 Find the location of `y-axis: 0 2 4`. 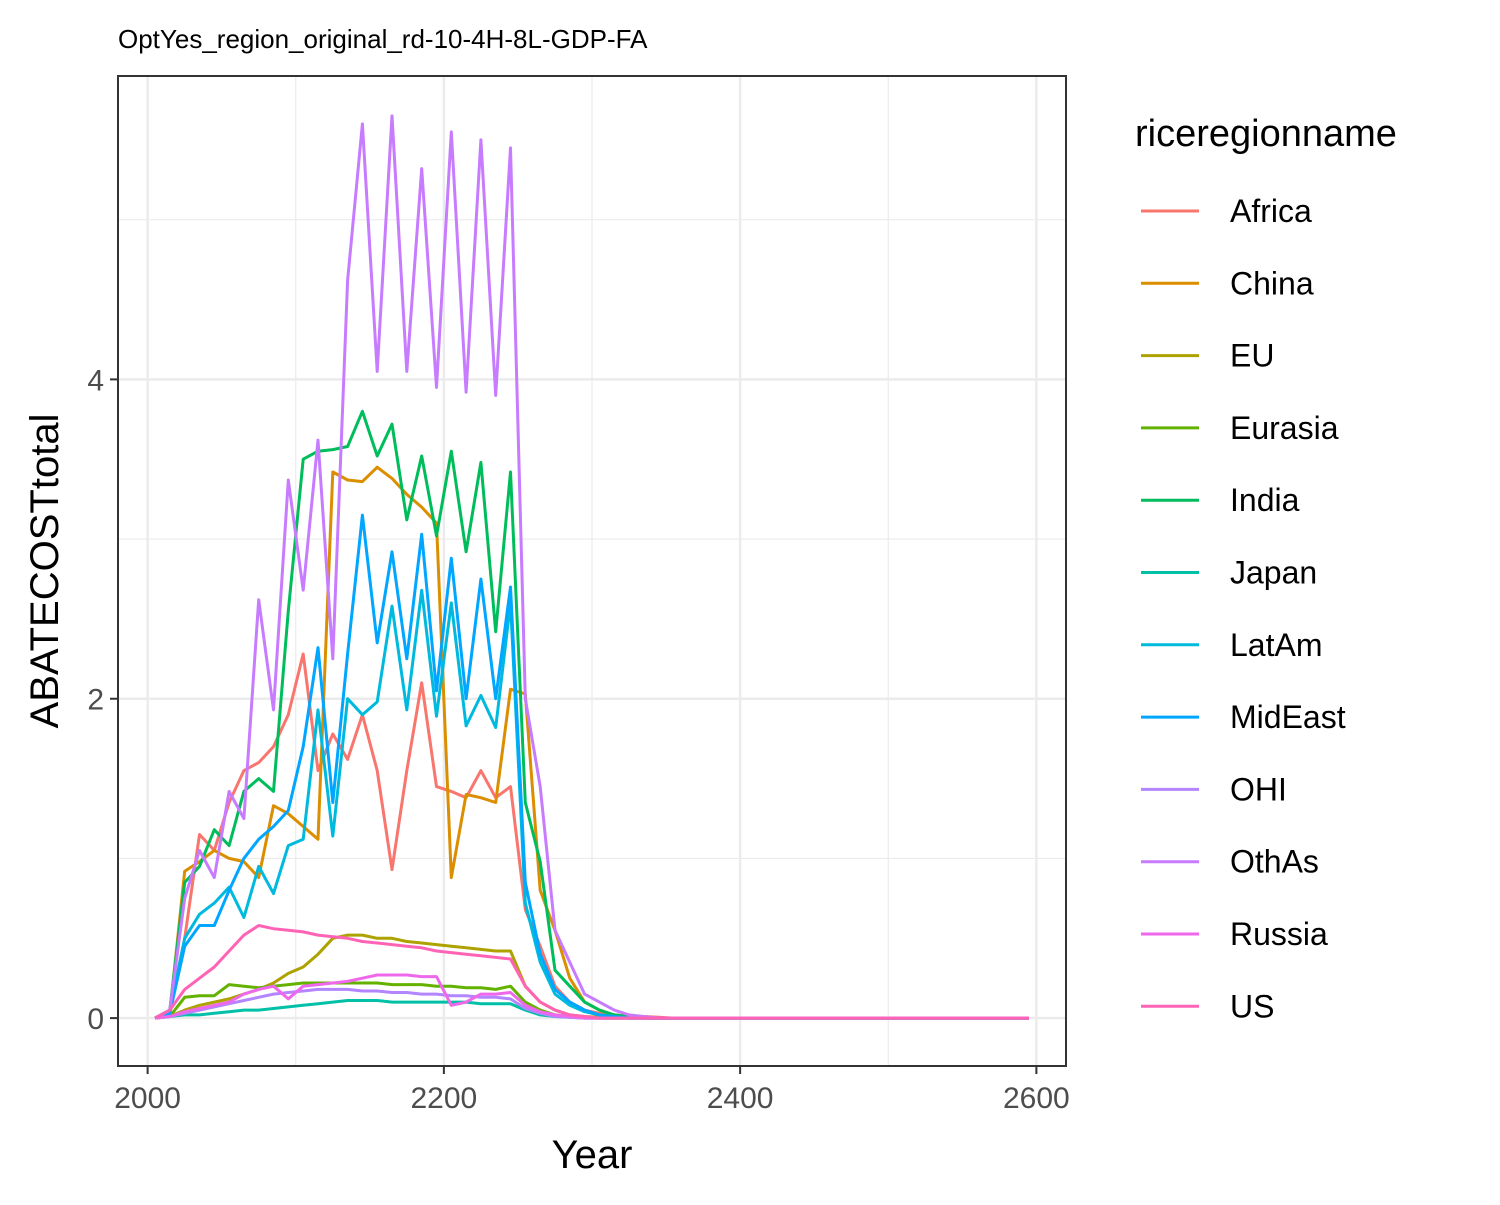

y-axis: 0 2 4 is located at coordinates (102, 700).